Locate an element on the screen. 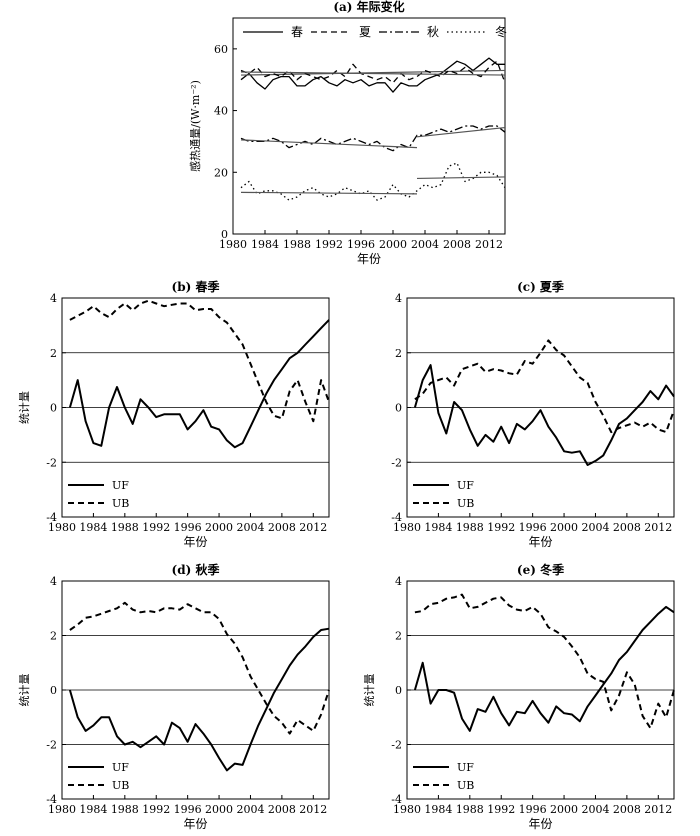 The width and height of the screenshot is (700, 836). series-line-冬 is located at coordinates (373, 181).